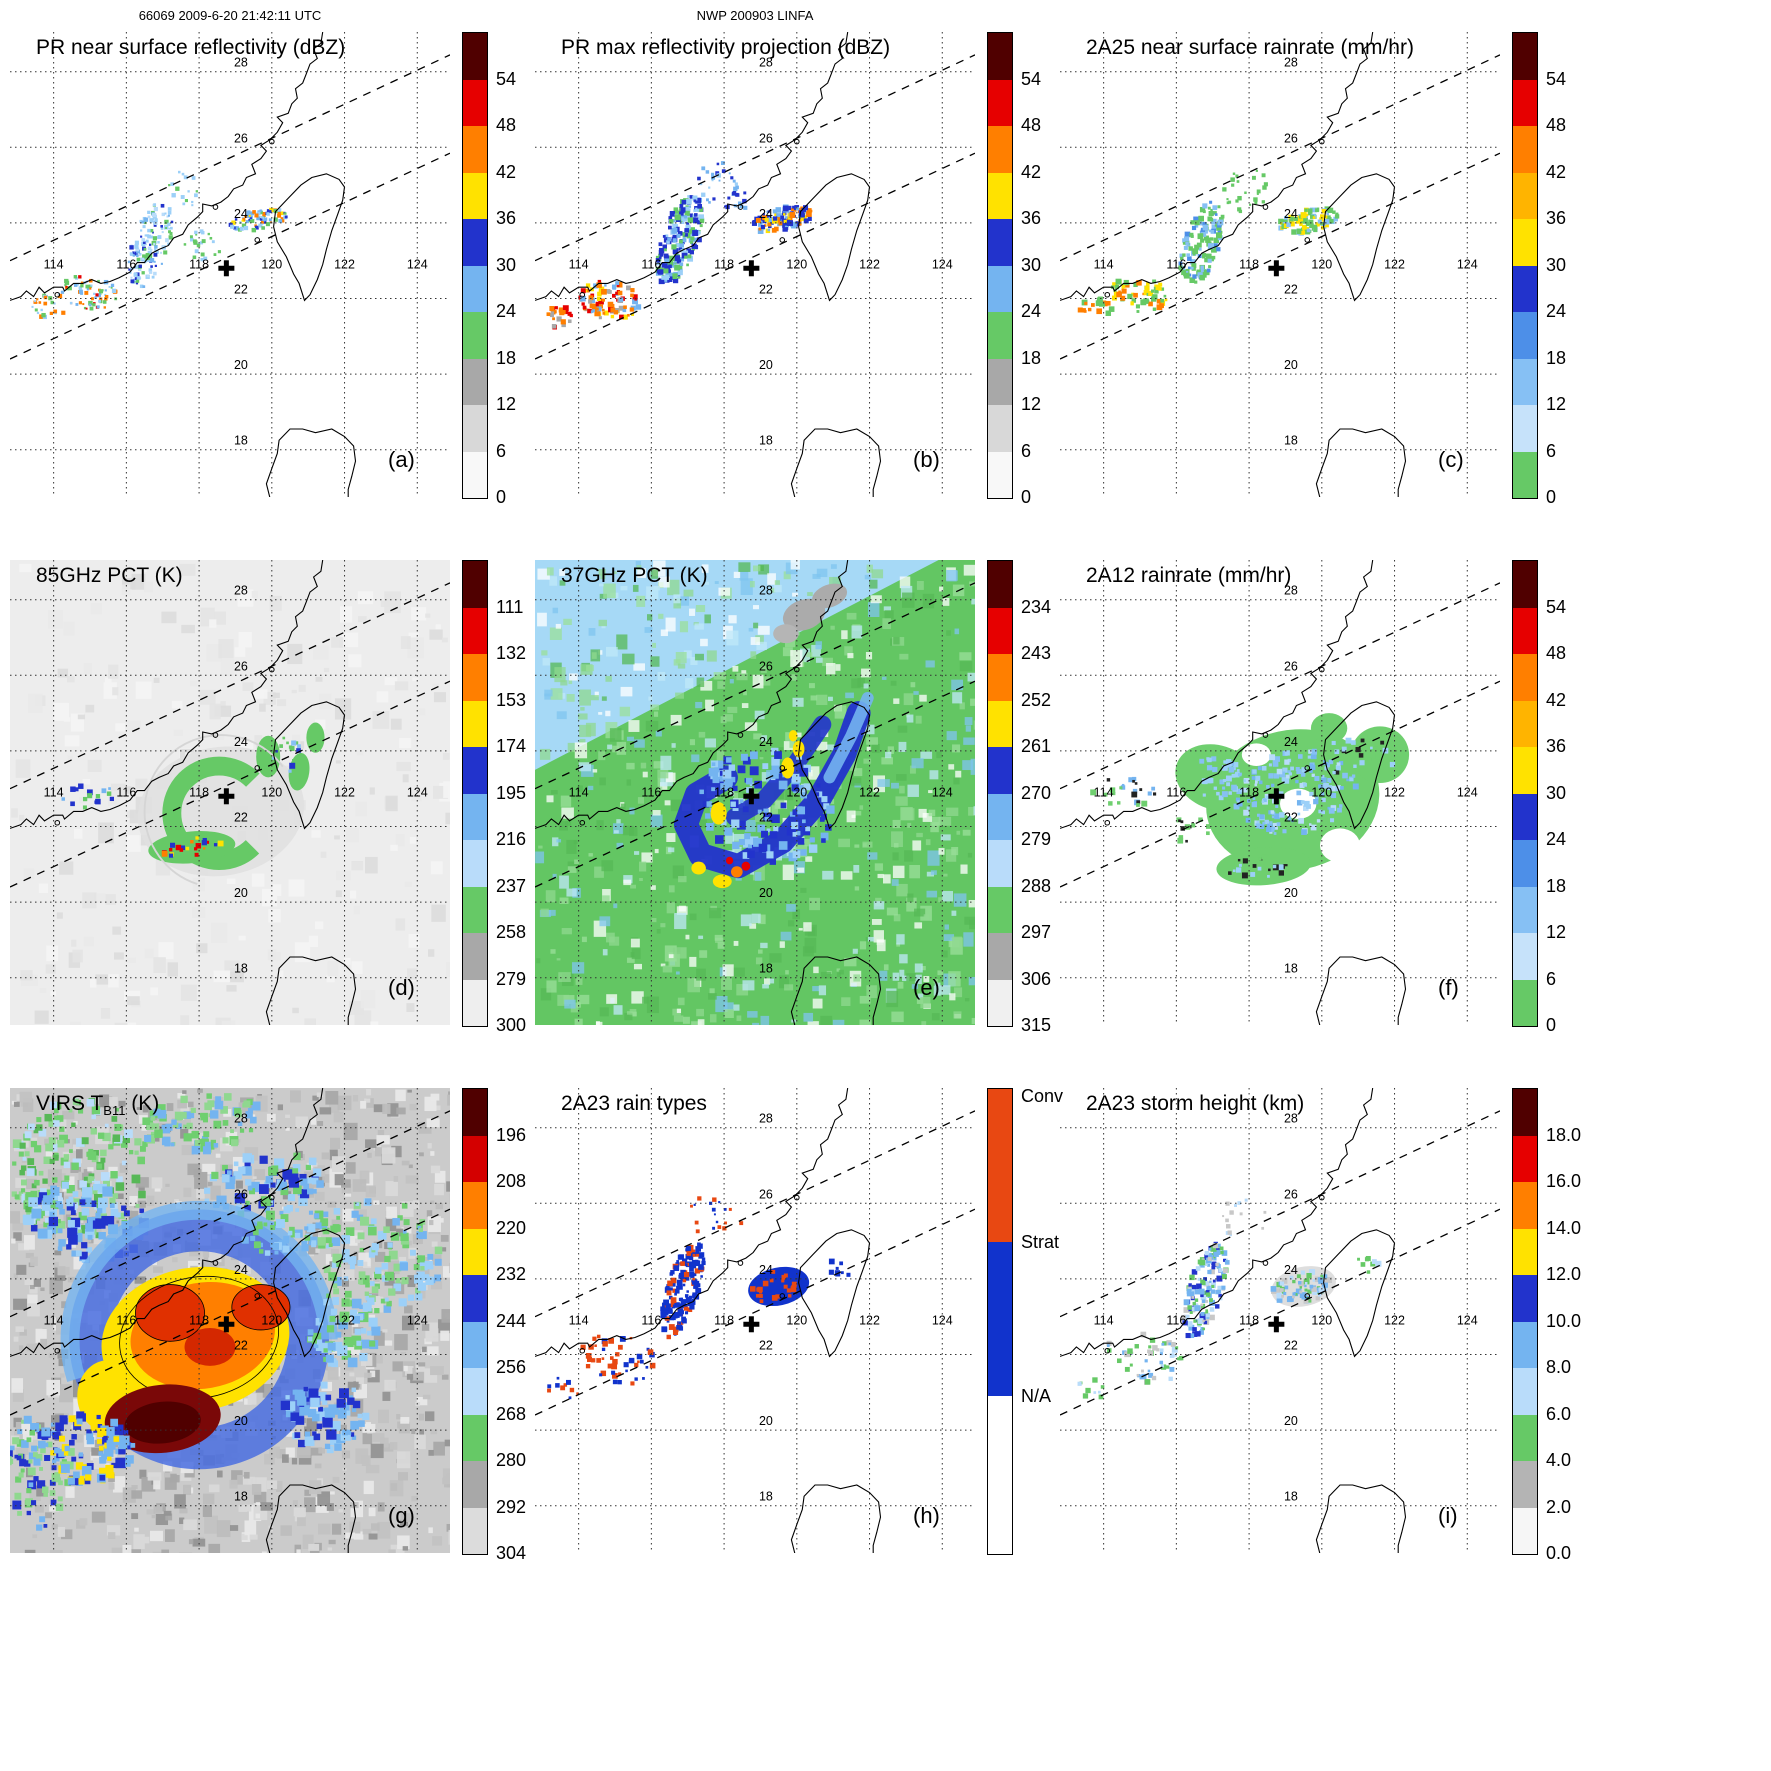 The image size is (1771, 1771). Describe the element at coordinates (1036, 606) in the screenshot. I see `colorbar-tick: 234` at that location.